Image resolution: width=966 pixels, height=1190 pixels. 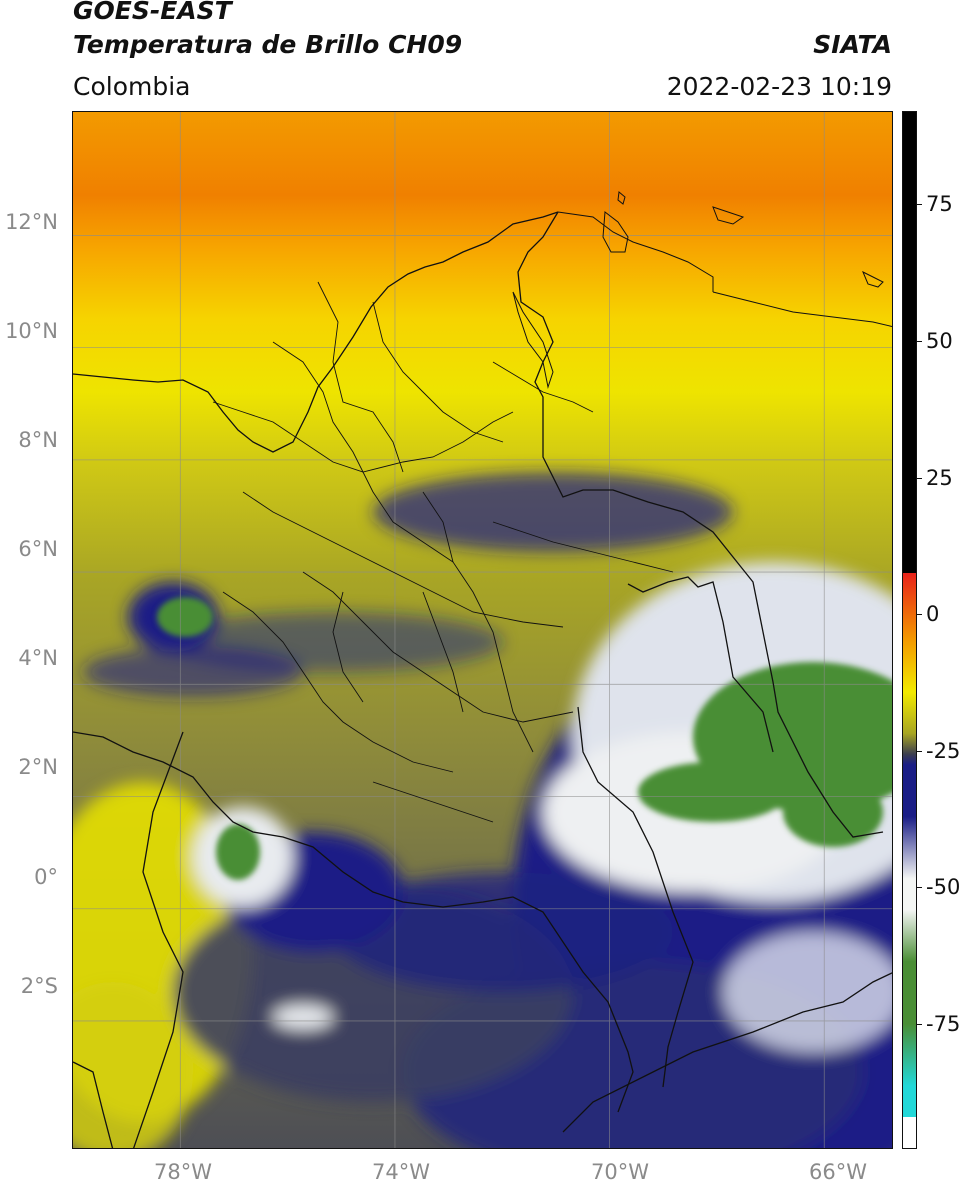 What do you see at coordinates (38, 767) in the screenshot?
I see `lat-tick-2n: 2°N` at bounding box center [38, 767].